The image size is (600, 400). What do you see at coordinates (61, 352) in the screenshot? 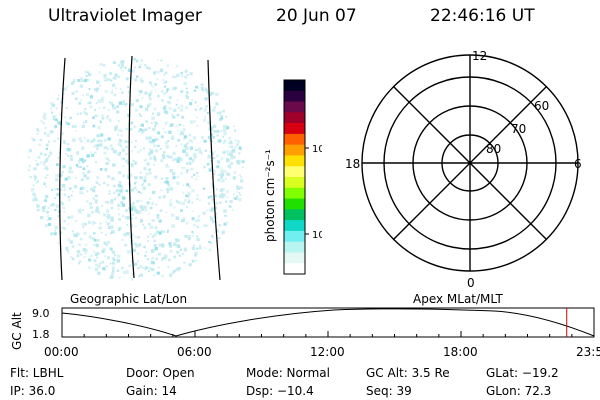
I see `x-tick-label: 00:00` at bounding box center [61, 352].